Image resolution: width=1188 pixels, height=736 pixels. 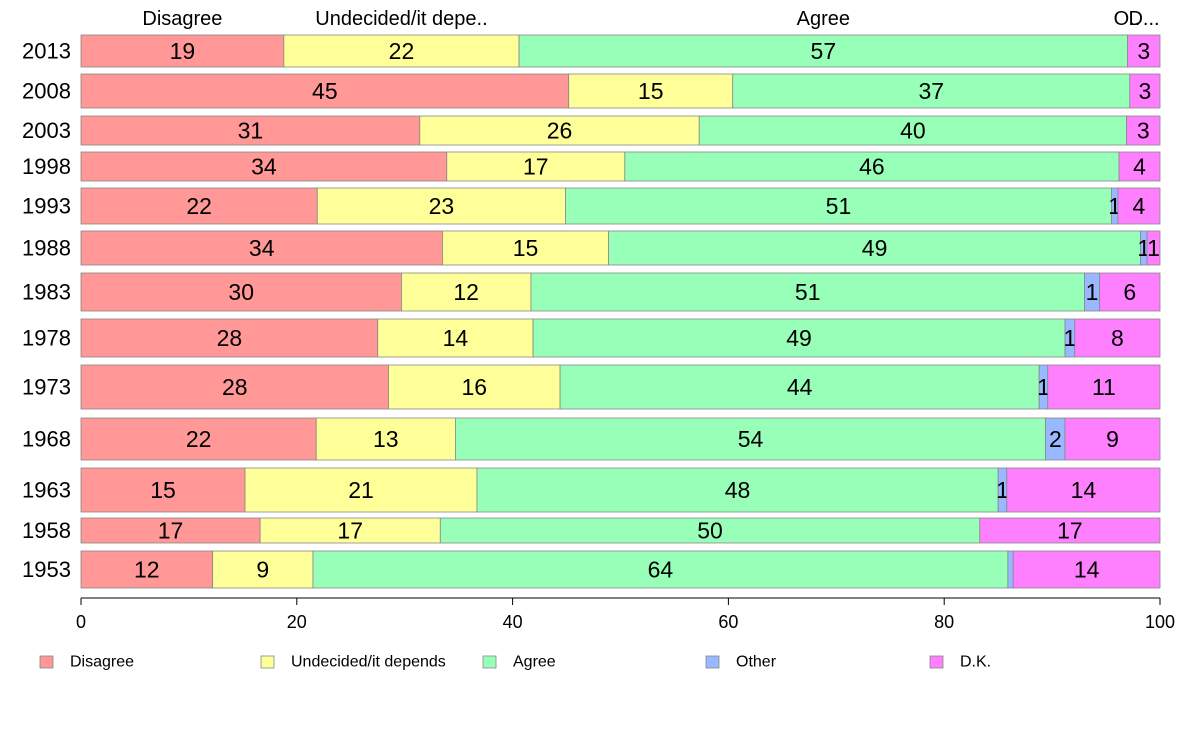 I want to click on legend-item: Agree, so click(x=519, y=662).